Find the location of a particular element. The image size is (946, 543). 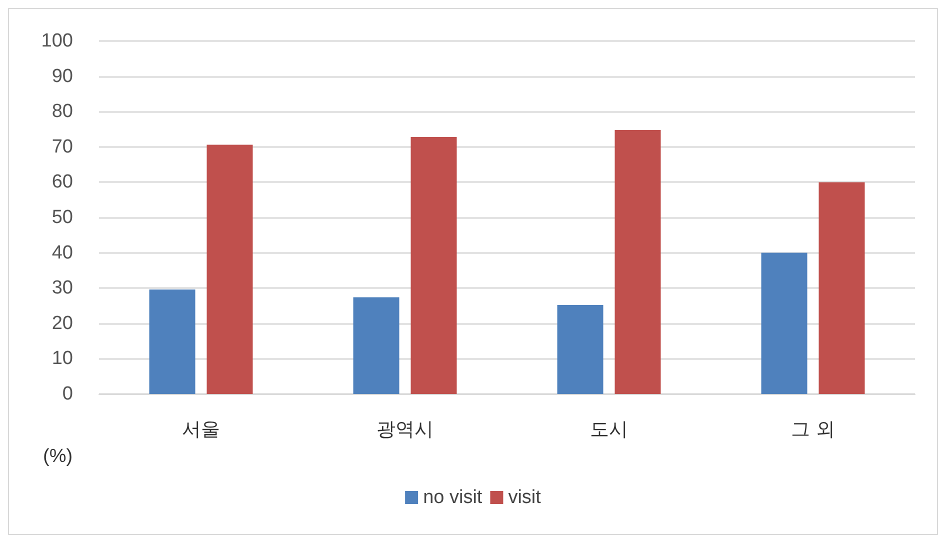

x-tick-label: 도시 is located at coordinates (609, 429).